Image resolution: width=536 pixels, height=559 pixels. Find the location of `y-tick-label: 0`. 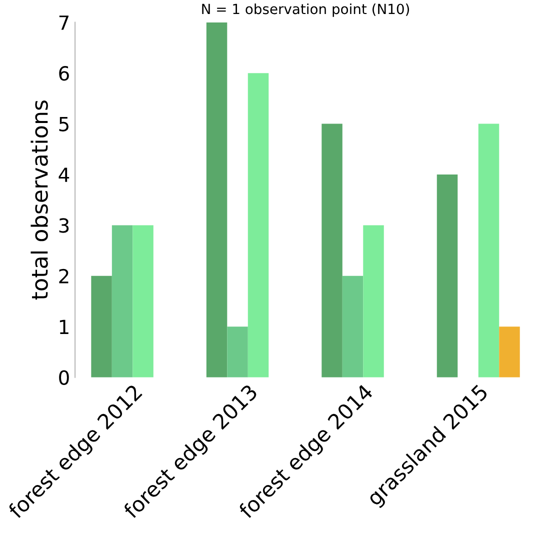

y-tick-label: 0 is located at coordinates (64, 377).